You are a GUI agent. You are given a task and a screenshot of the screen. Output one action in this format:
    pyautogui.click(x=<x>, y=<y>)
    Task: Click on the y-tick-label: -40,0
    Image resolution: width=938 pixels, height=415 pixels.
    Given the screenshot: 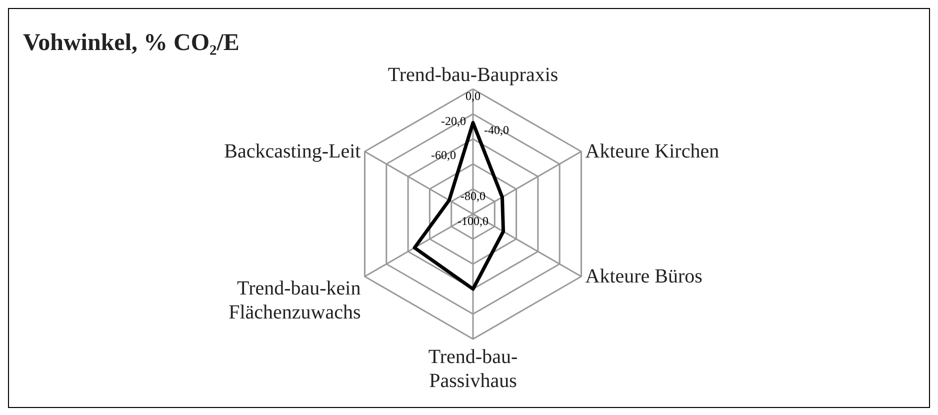 What is the action you would take?
    pyautogui.click(x=496, y=130)
    